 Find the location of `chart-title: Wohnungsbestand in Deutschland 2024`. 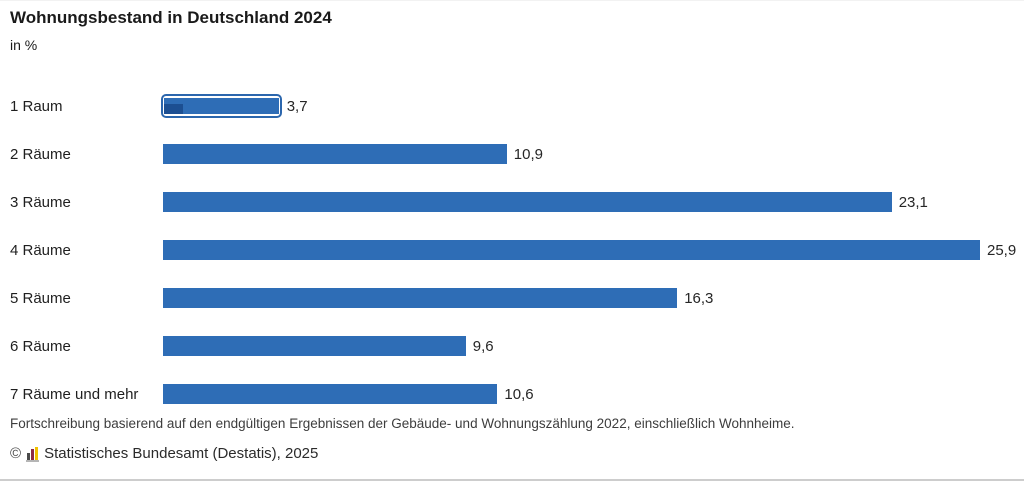

chart-title: Wohnungsbestand in Deutschland 2024 is located at coordinates (171, 17).